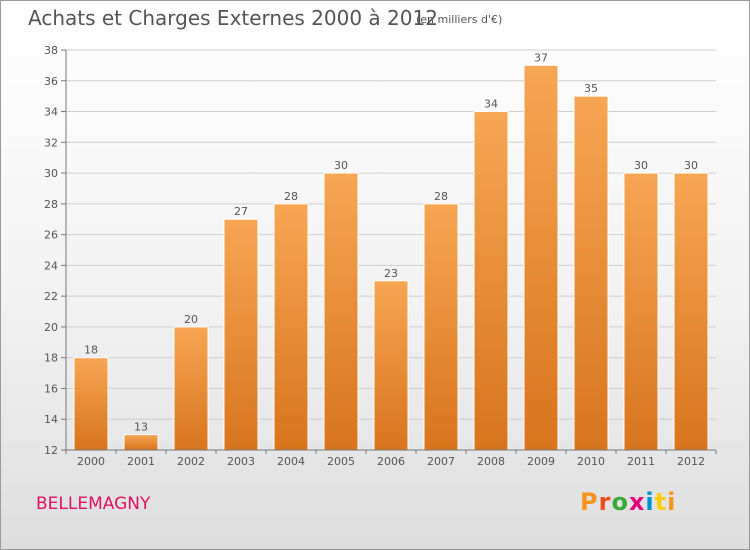  Describe the element at coordinates (441, 461) in the screenshot. I see `x-tick-label: 2007` at that location.